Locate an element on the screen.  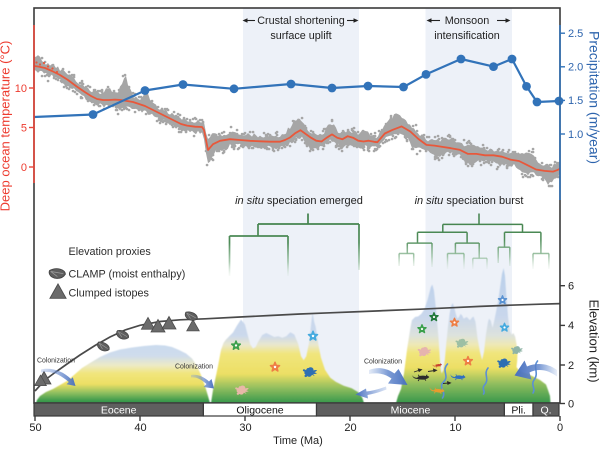
svg-text: 2.5 is located at coordinates (575, 34).